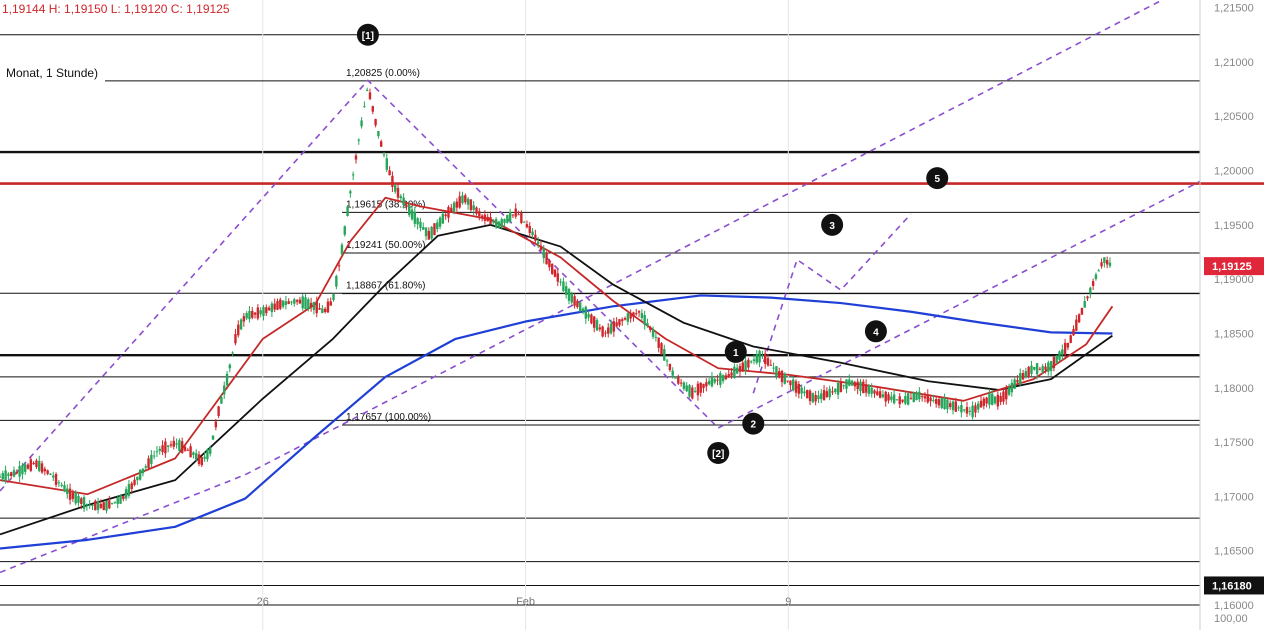  What do you see at coordinates (1232, 586) in the screenshot?
I see `marked-price-badge-text: 1,16180` at bounding box center [1232, 586].